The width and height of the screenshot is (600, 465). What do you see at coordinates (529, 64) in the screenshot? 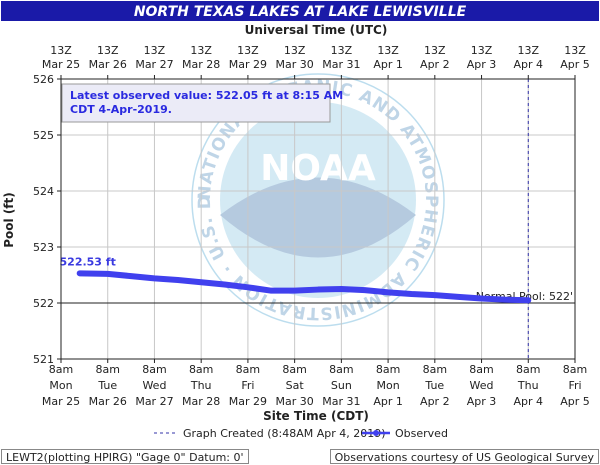
I see `top-tick-label: Apr 4` at bounding box center [529, 64].